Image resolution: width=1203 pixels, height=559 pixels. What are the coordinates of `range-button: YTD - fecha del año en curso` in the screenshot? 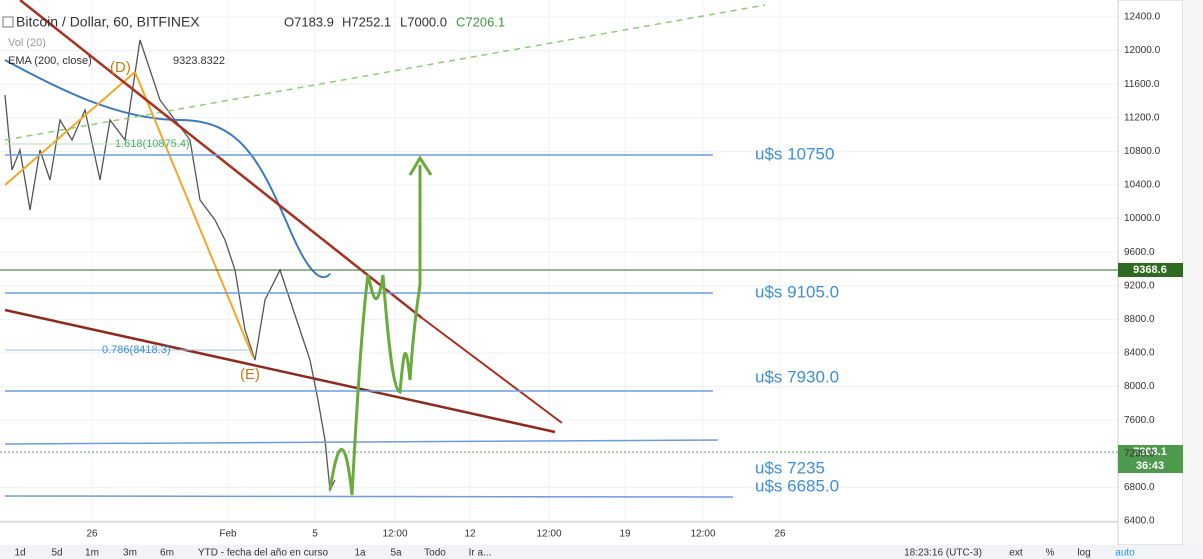 It's located at (263, 553).